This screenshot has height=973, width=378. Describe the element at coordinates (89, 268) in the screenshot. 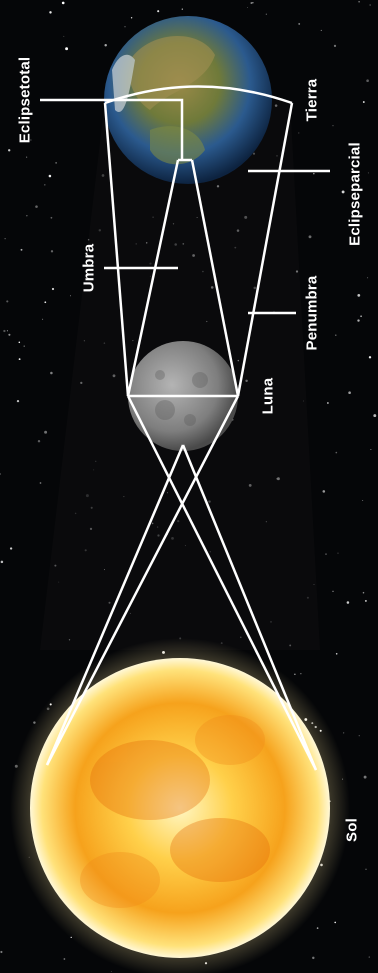

I see `label-umbra: Umbra` at that location.